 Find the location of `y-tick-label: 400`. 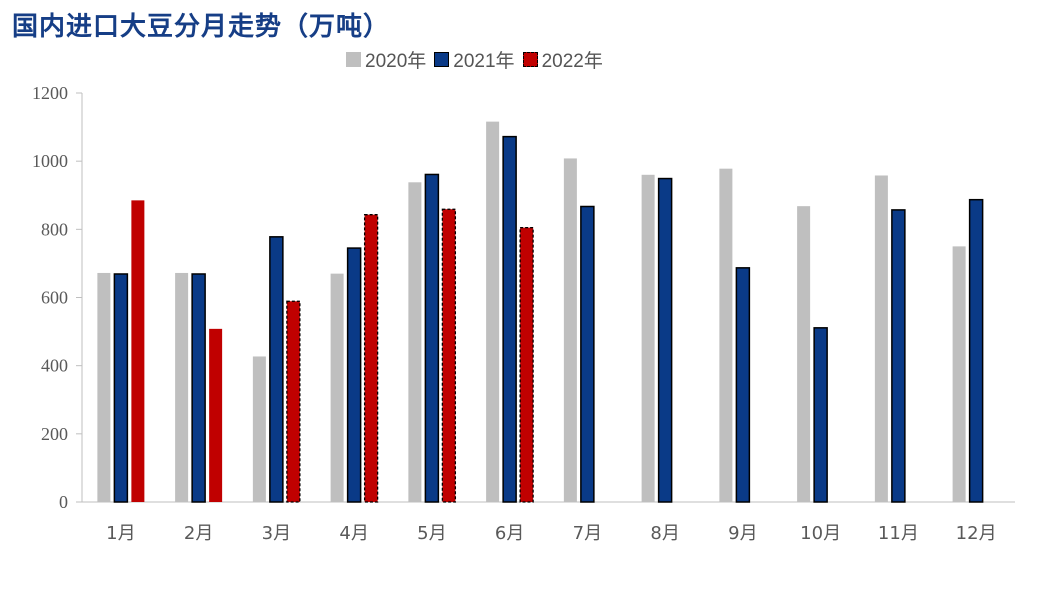

y-tick-label: 400 is located at coordinates (54, 366).